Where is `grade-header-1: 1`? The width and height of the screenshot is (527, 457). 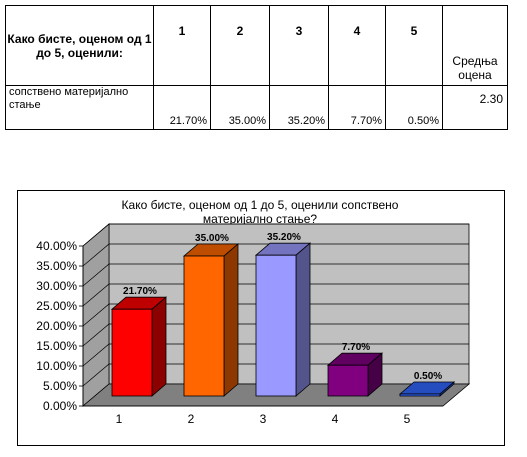 grade-header-1: 1 is located at coordinates (182, 45).